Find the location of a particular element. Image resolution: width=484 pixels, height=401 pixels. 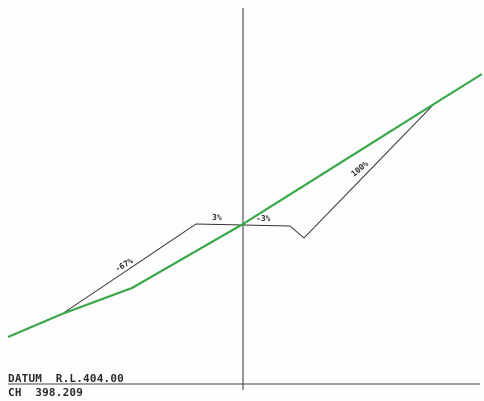

chainage-label: CH 398.209 is located at coordinates (45, 392).